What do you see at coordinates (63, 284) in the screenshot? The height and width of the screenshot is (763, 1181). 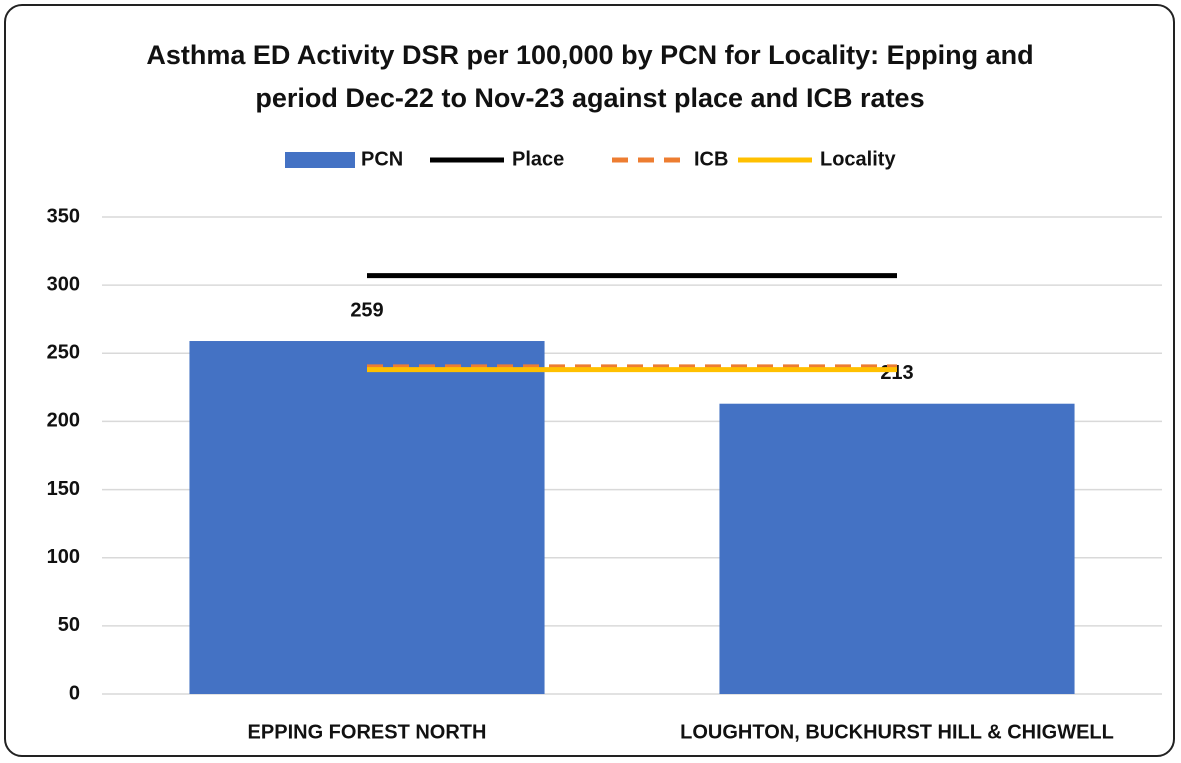 I see `y-tick-label: 300` at bounding box center [63, 284].